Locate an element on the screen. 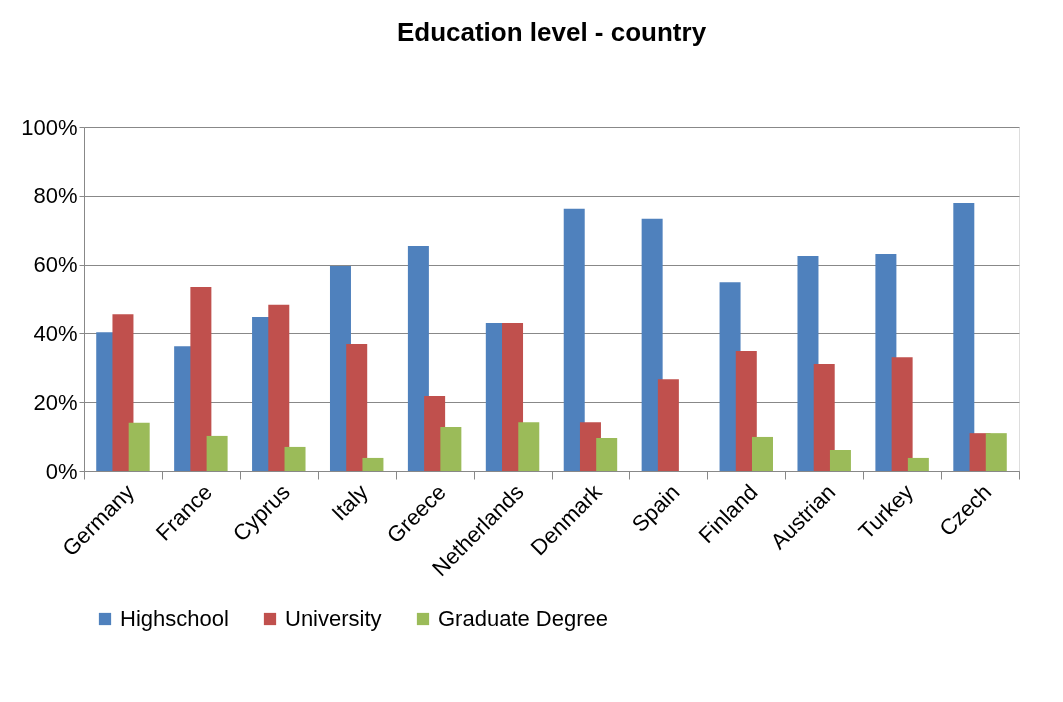 Image resolution: width=1063 pixels, height=702 pixels. y-tick-label: 0% is located at coordinates (61, 471).